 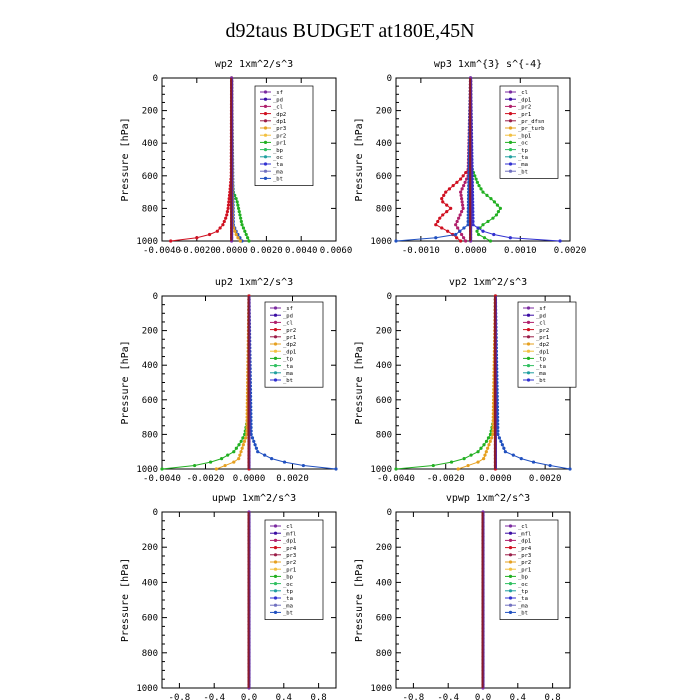 What do you see at coordinates (231, 251) in the screenshot?
I see `x-tick-label: 0.0000` at bounding box center [231, 251].